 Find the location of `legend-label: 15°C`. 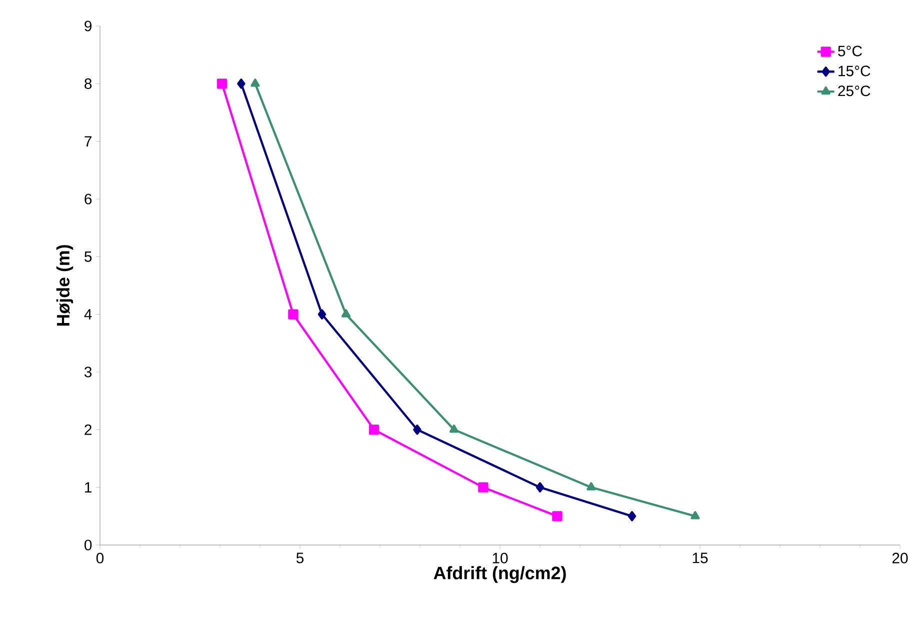

legend-label: 15°C is located at coordinates (854, 71).